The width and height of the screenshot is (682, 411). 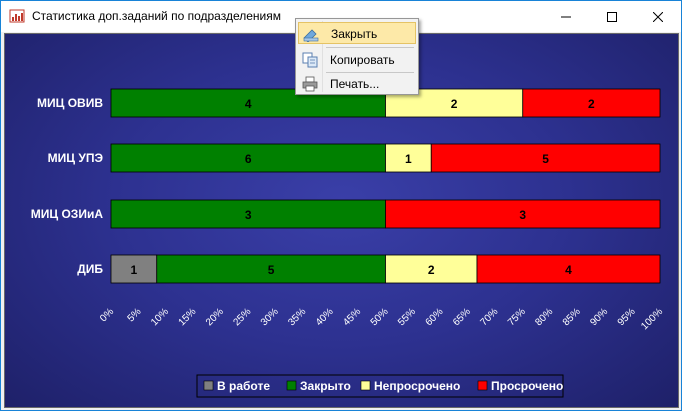 What do you see at coordinates (627, 317) in the screenshot?
I see `x-tick-label: 95%` at bounding box center [627, 317].